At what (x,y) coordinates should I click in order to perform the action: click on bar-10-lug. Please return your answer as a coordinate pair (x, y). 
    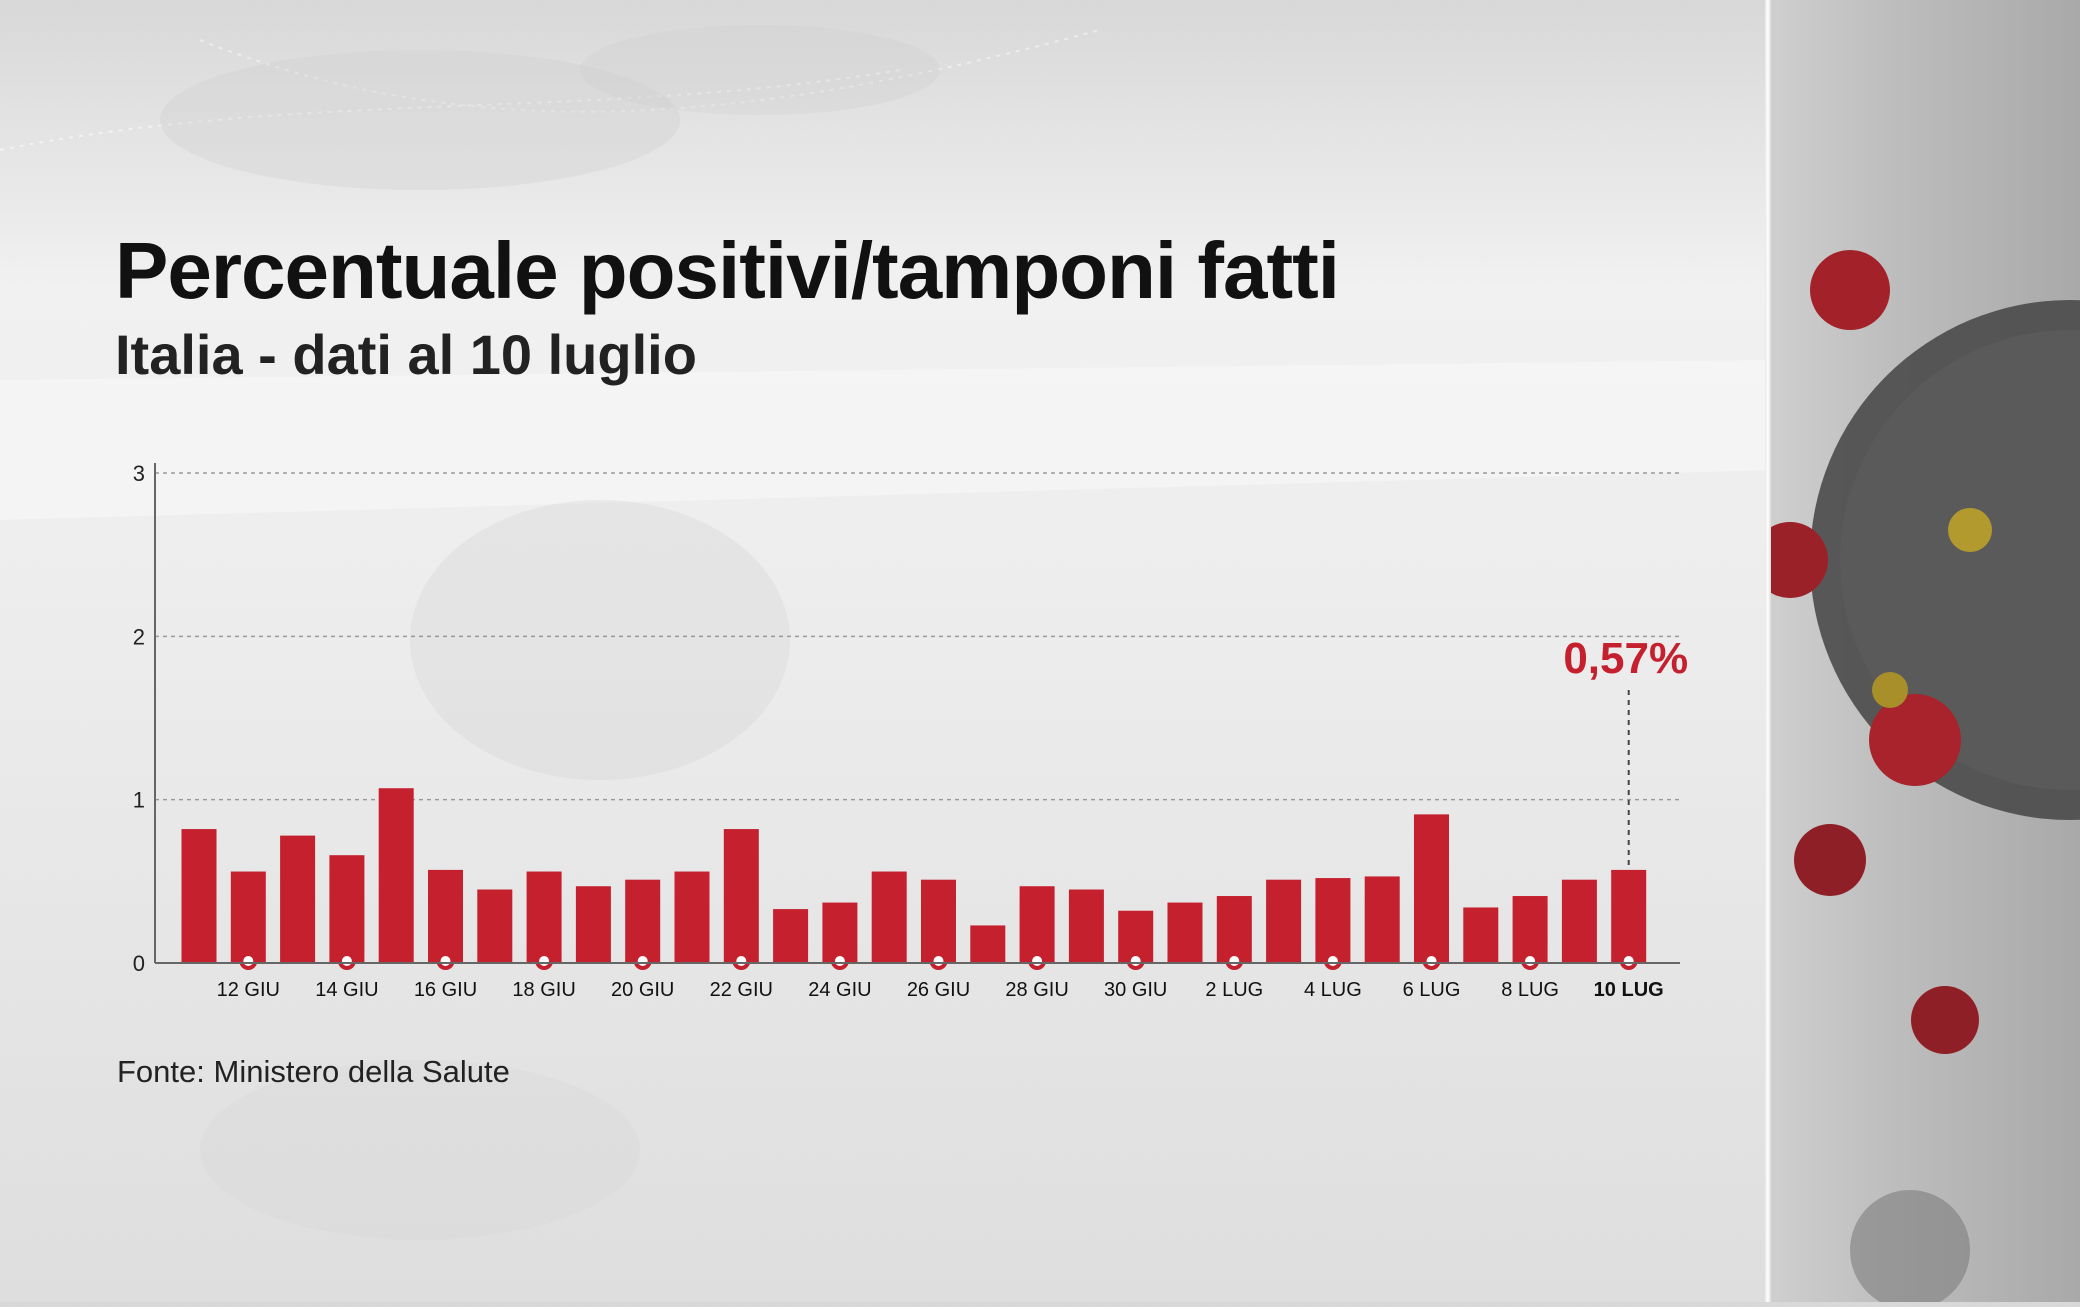
    Looking at the image, I should click on (1629, 916).